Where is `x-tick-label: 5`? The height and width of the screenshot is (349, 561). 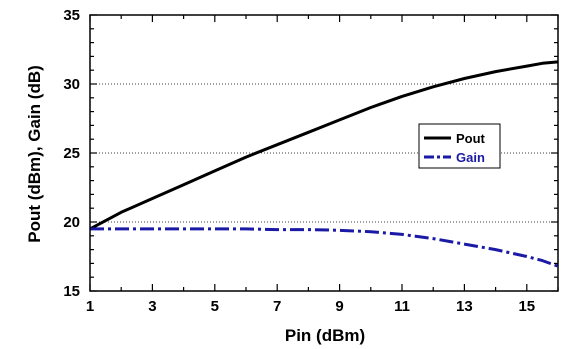 x-tick-label: 5 is located at coordinates (215, 306).